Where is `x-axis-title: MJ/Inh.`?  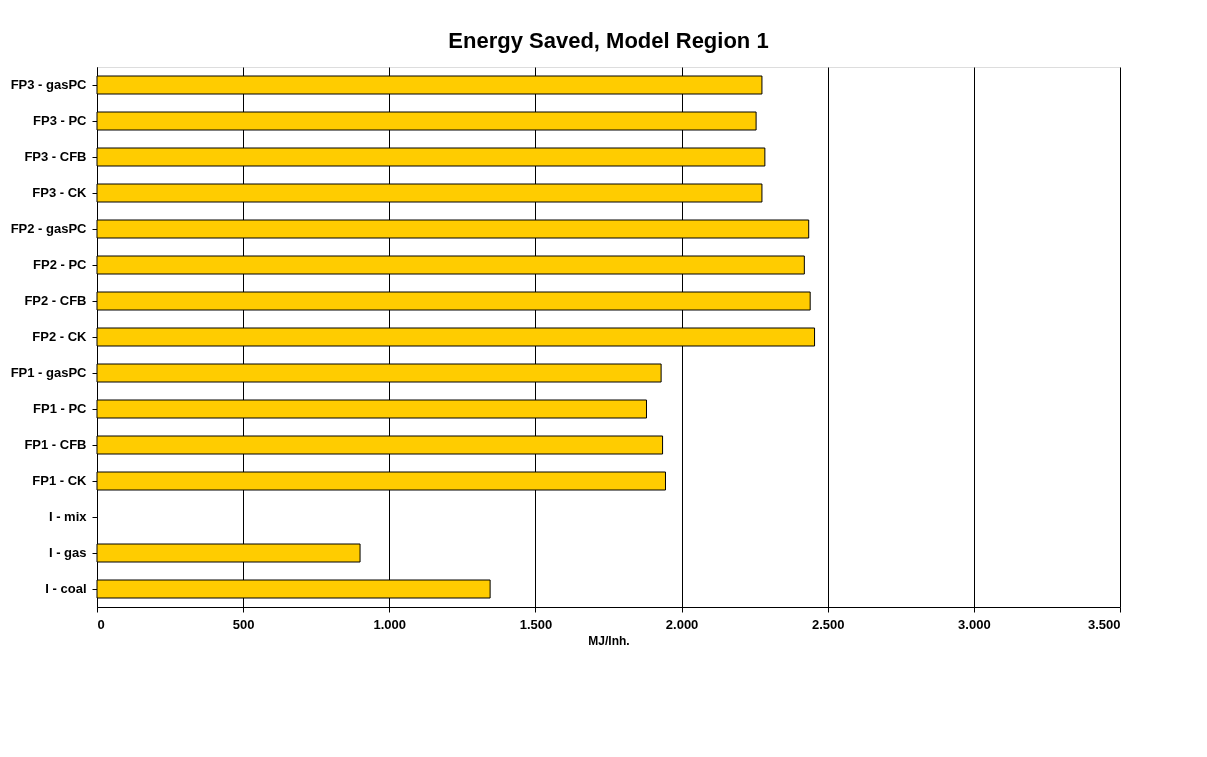 x-axis-title: MJ/Inh. is located at coordinates (609, 640).